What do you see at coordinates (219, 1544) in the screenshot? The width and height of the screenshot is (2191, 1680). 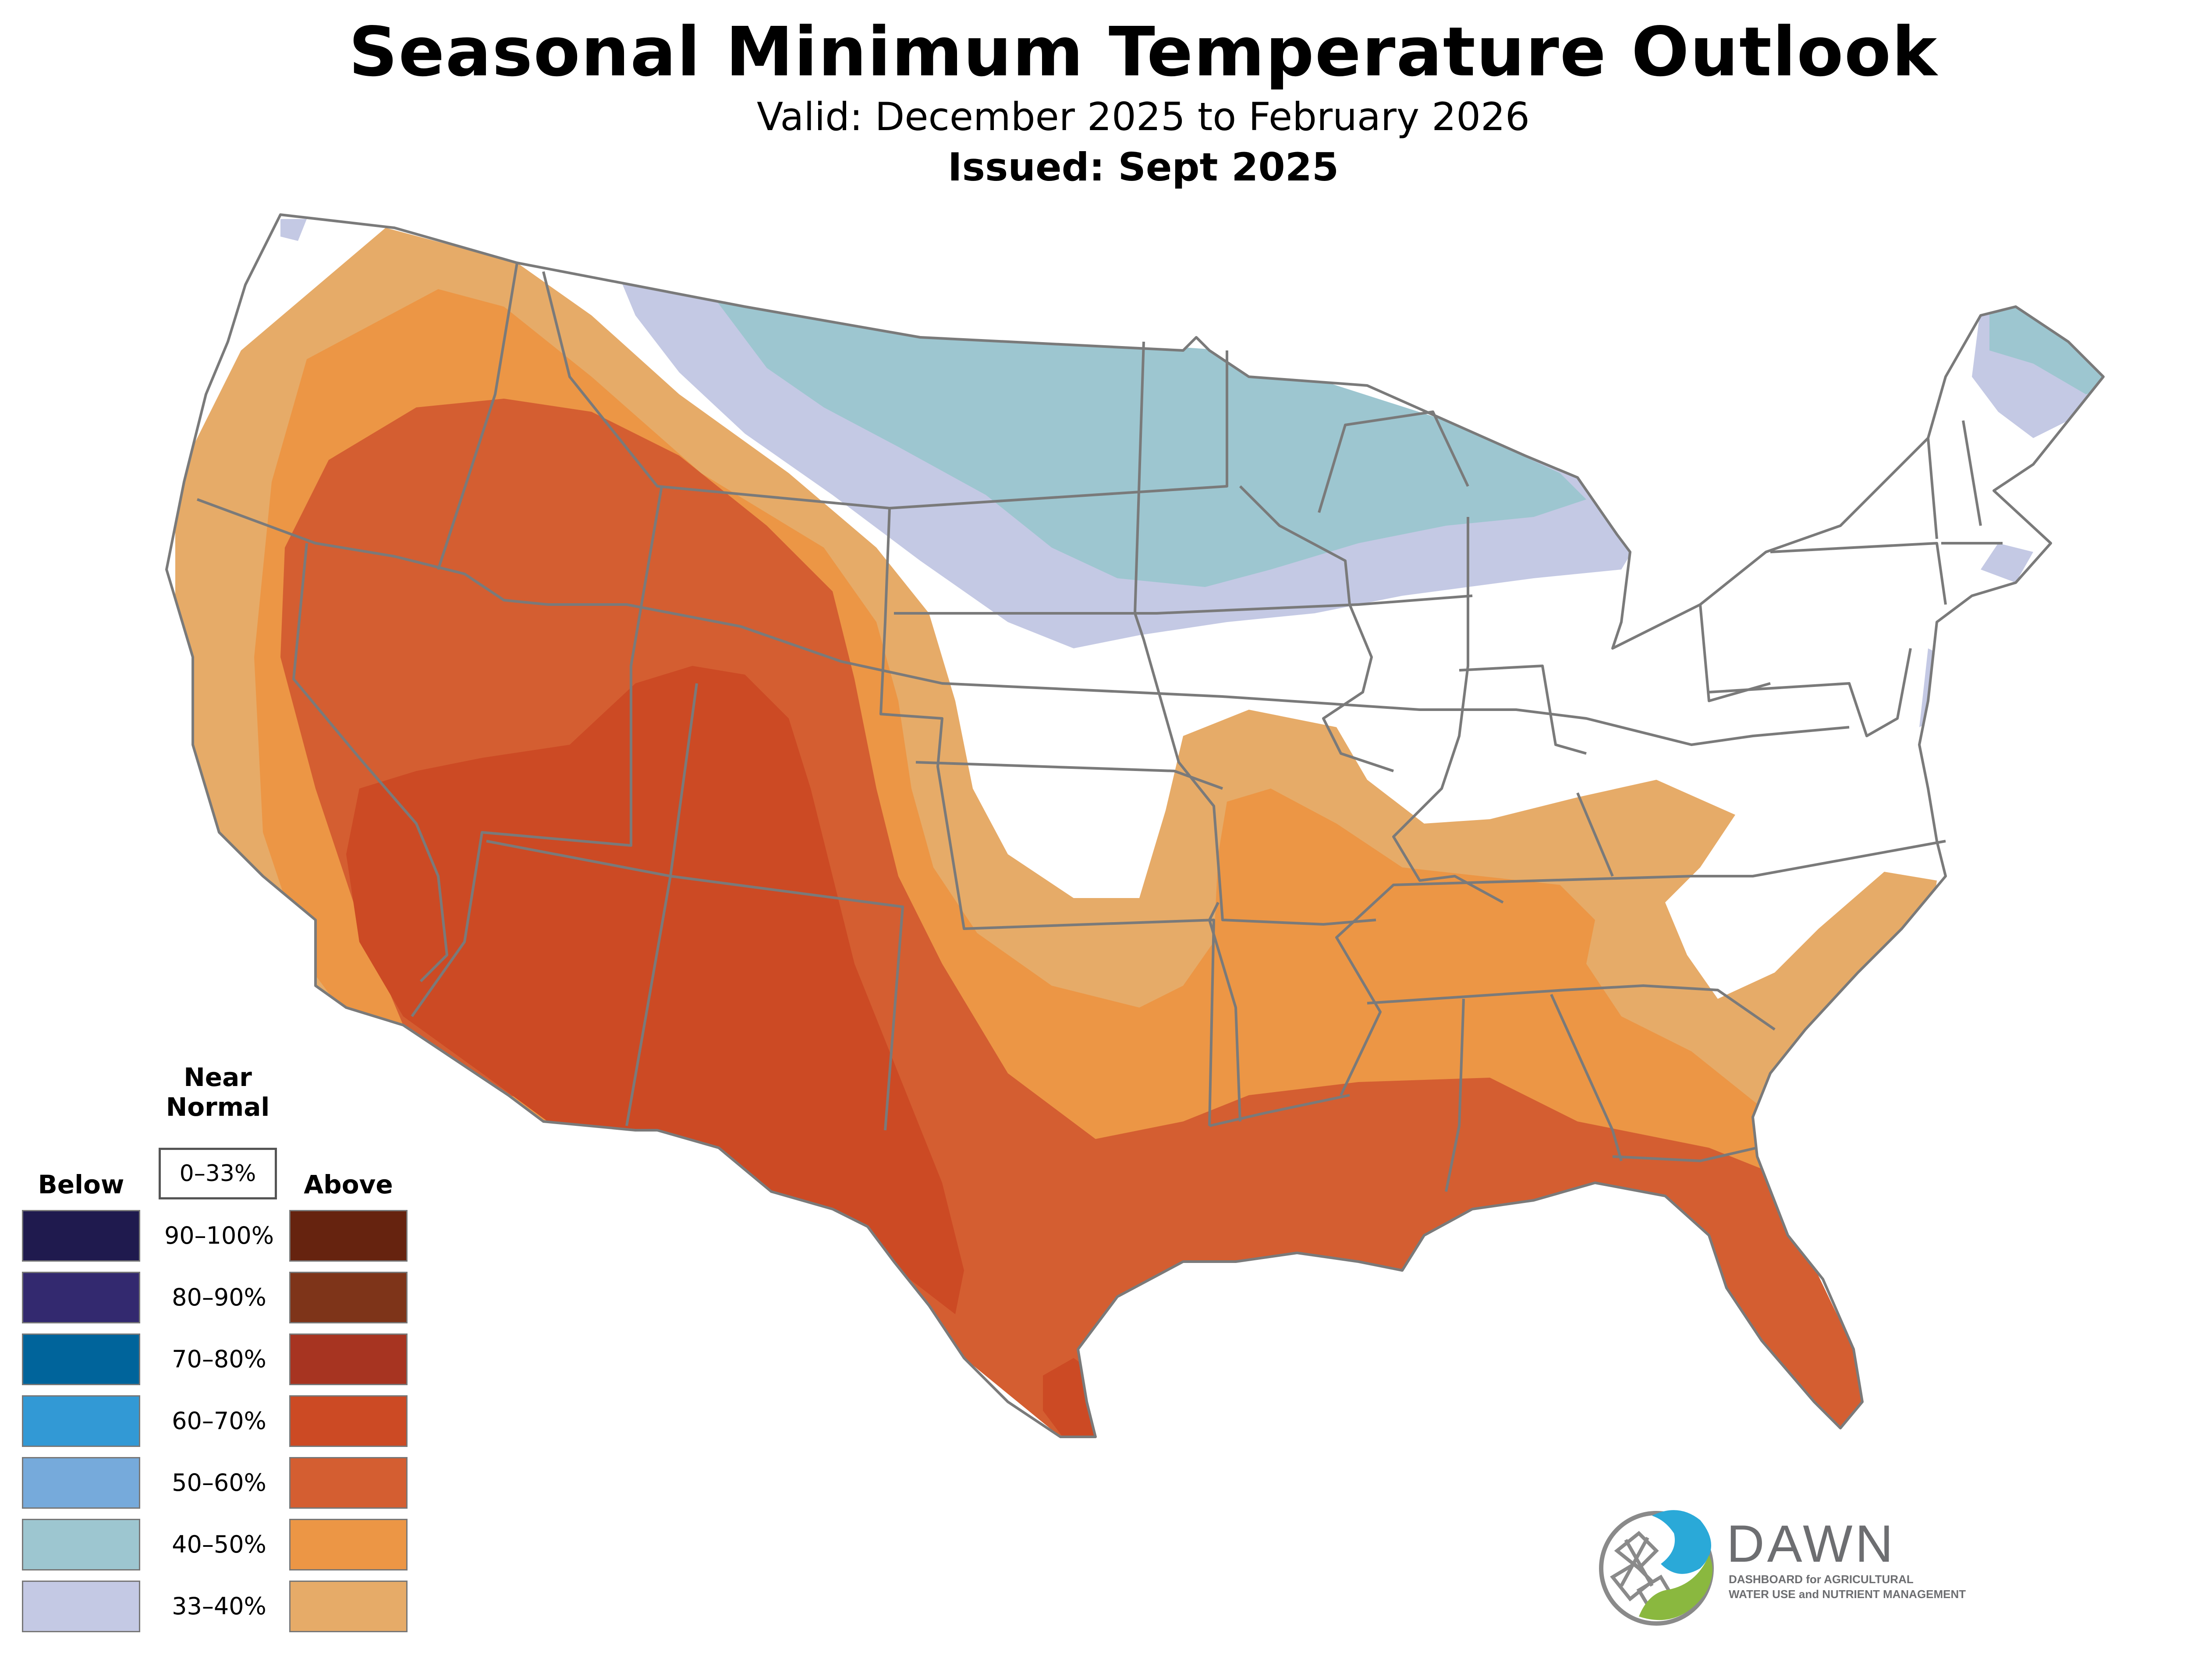 I see `legend-range-label: 40–50%` at bounding box center [219, 1544].